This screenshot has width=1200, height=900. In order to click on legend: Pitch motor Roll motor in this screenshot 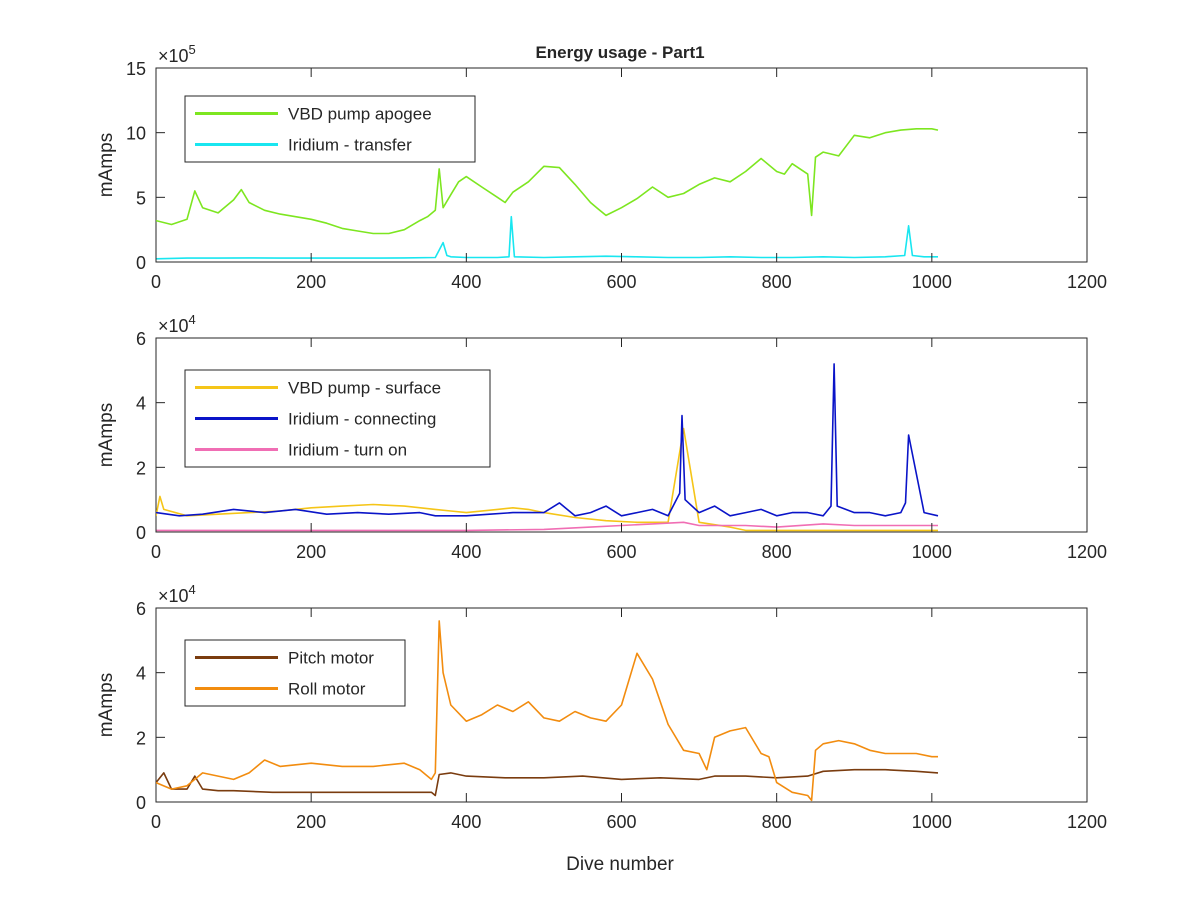, I will do `click(295, 673)`.